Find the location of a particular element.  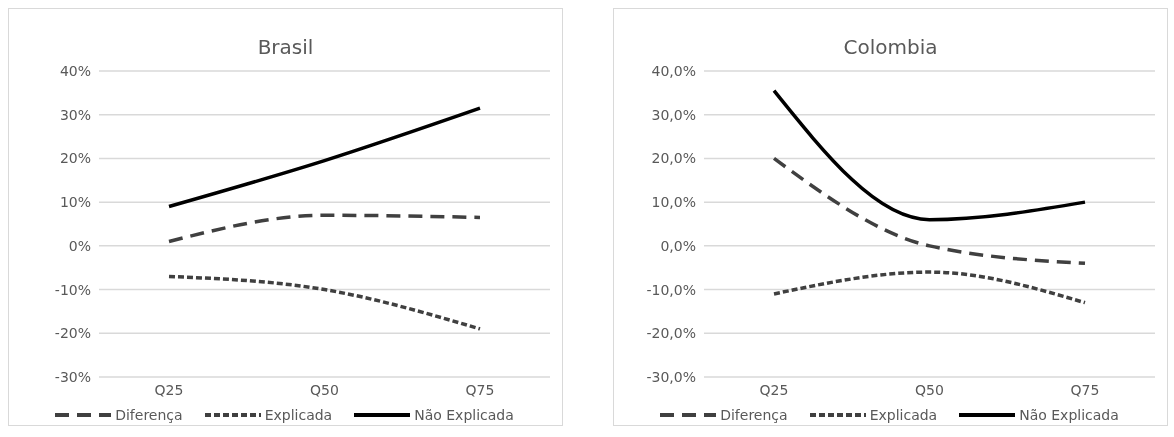

y-tick-label: 0,0% is located at coordinates (678, 245).